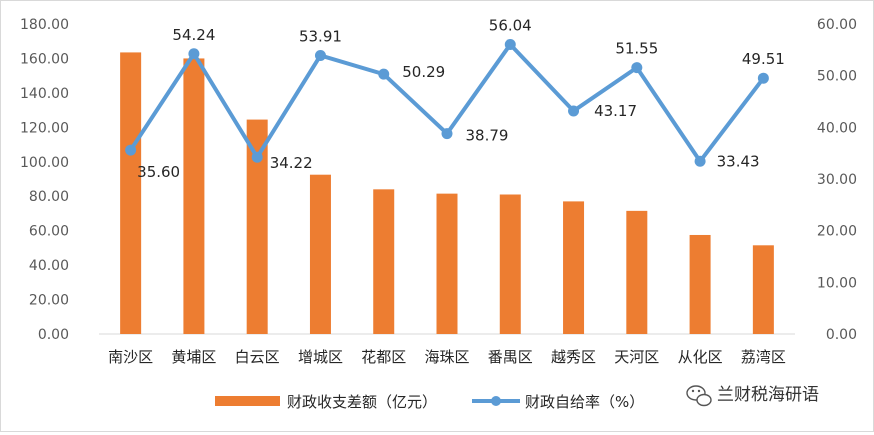 The width and height of the screenshot is (874, 435). I want to click on data-label: 51.55, so click(636, 49).